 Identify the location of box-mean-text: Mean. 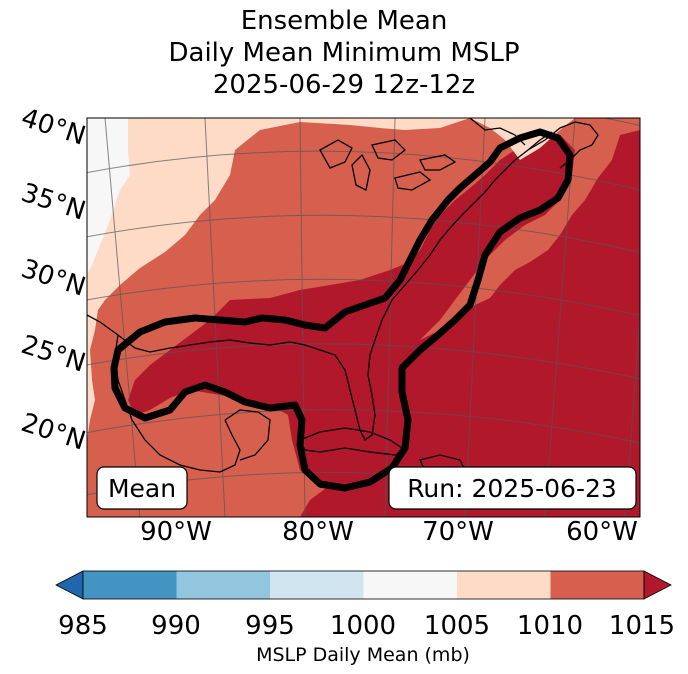
(142, 488).